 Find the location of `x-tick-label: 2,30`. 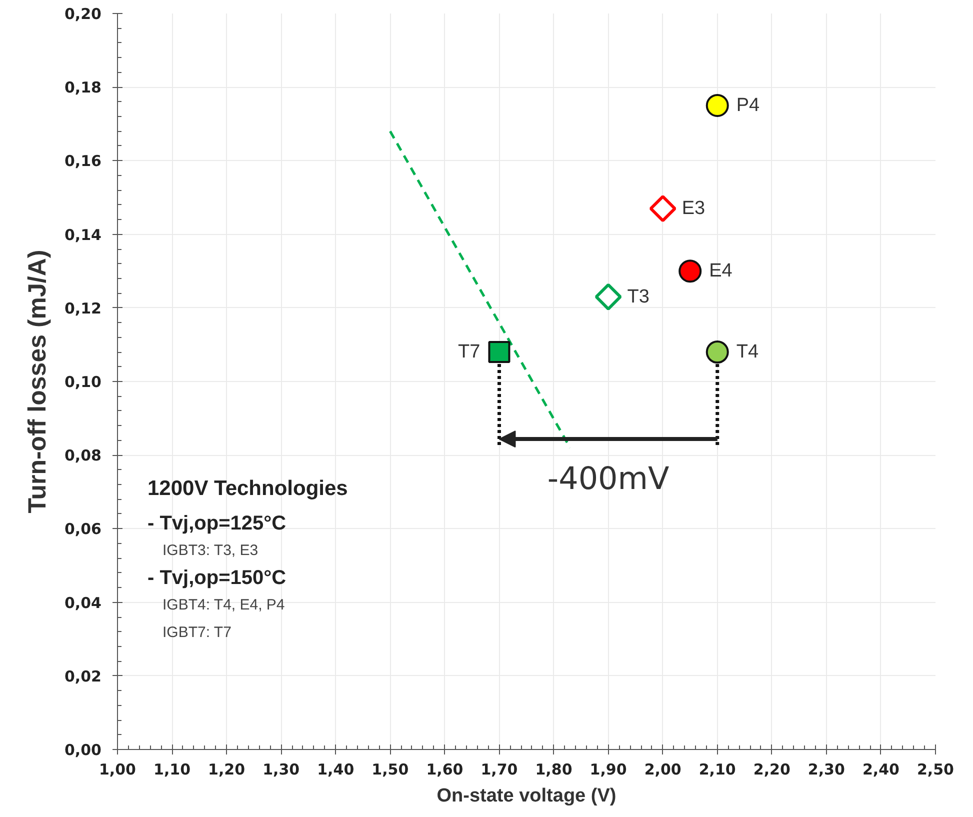

x-tick-label: 2,30 is located at coordinates (826, 769).